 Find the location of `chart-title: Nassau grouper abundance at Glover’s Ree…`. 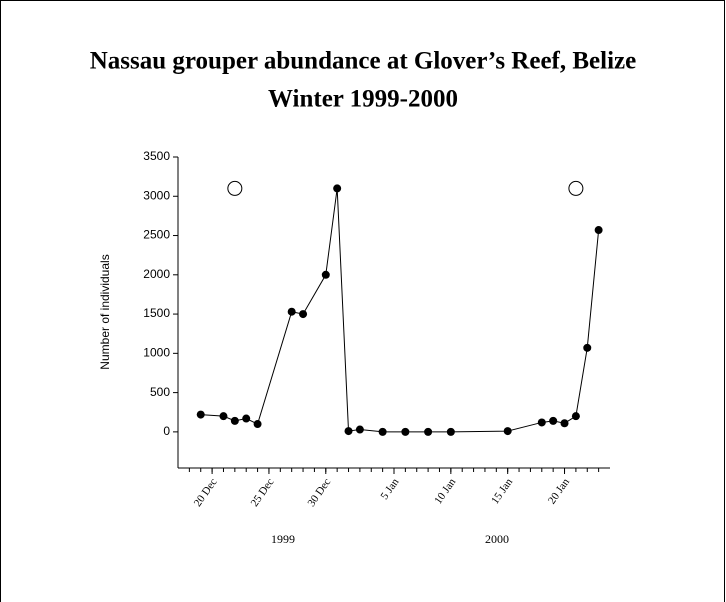

chart-title: Nassau grouper abundance at Glover’s Ree… is located at coordinates (363, 61).